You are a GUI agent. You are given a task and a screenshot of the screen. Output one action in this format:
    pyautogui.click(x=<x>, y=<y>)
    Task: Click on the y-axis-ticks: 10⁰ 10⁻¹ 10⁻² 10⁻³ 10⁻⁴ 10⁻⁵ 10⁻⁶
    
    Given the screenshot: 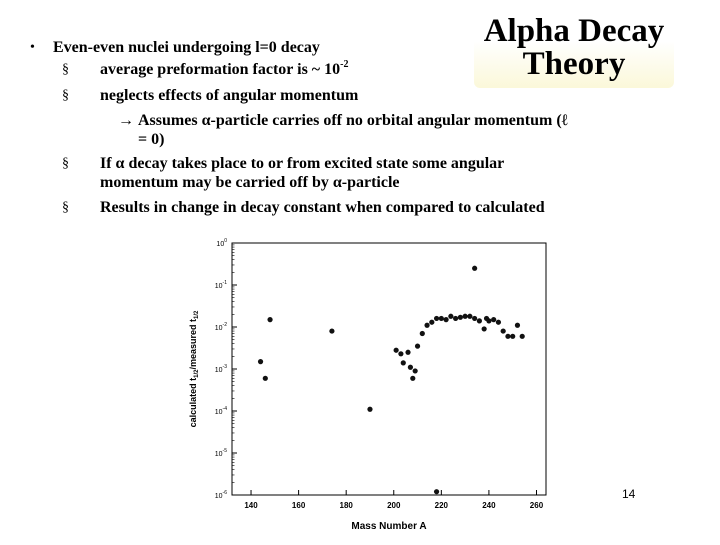 What is the action you would take?
    pyautogui.click(x=226, y=369)
    